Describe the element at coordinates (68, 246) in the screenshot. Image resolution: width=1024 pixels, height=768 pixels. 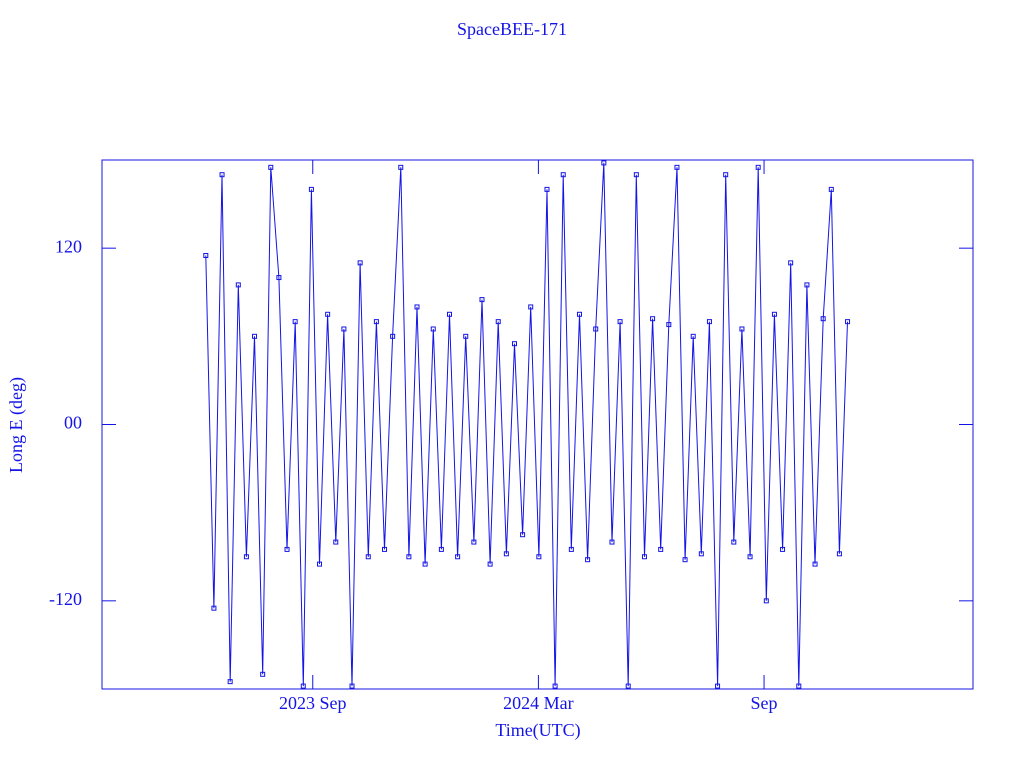
I see `y-tick-label: 120` at that location.